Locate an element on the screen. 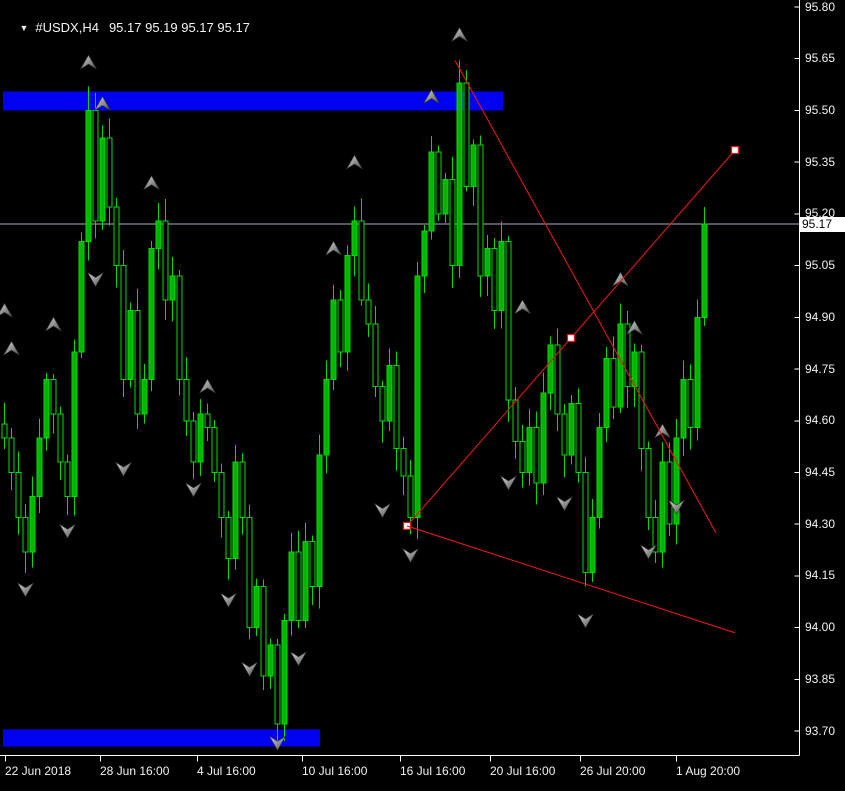 The image size is (845, 791). support-zone-rect is located at coordinates (161, 738).